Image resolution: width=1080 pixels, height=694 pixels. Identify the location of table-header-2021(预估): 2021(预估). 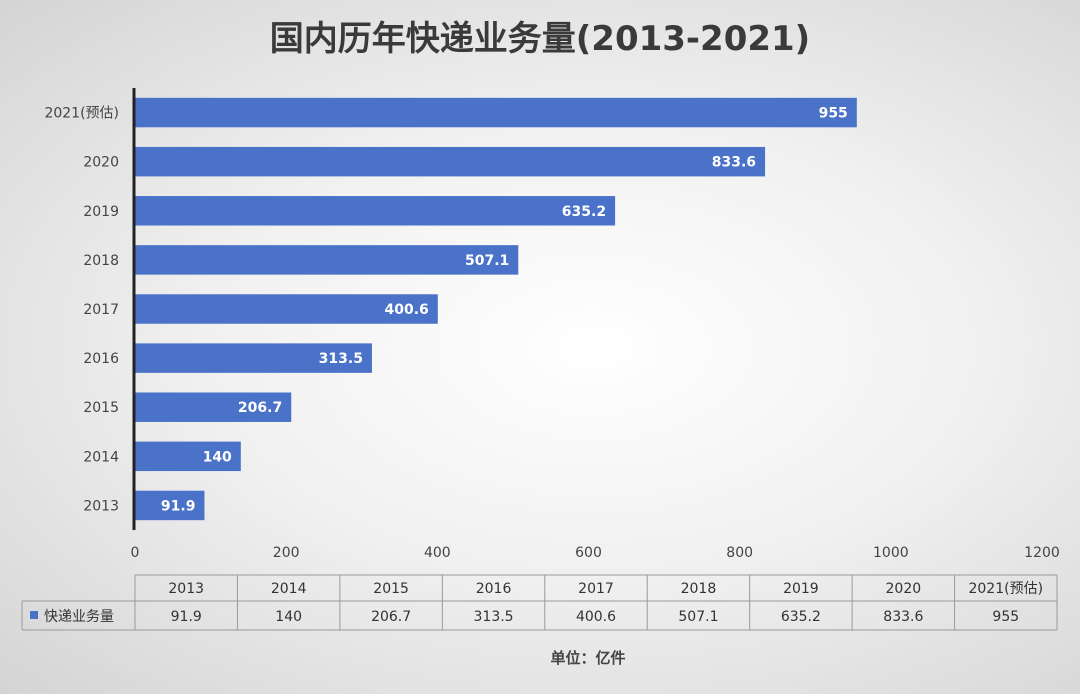
(1005, 589).